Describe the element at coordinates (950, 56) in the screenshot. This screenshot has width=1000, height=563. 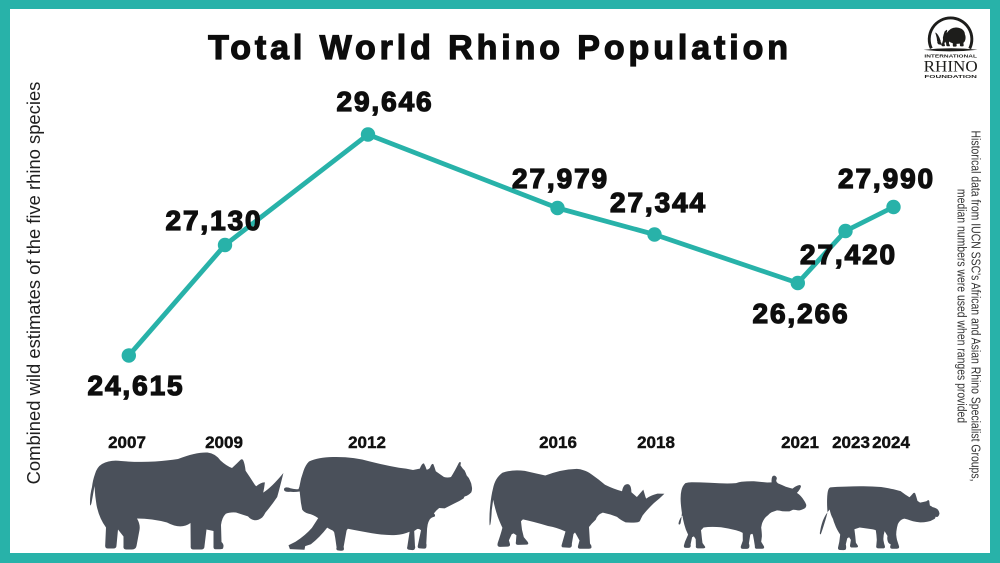
I see `svg-text: INTERNATIONAL` at that location.